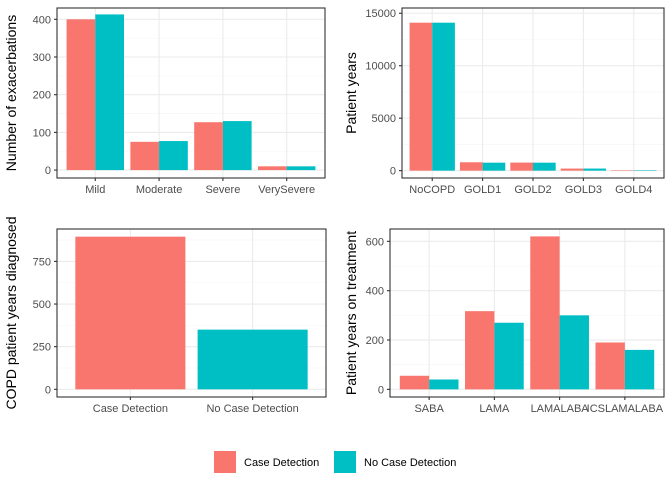 This screenshot has width=672, height=485. What do you see at coordinates (42, 348) in the screenshot?
I see `y-tick-label: 250` at bounding box center [42, 348].